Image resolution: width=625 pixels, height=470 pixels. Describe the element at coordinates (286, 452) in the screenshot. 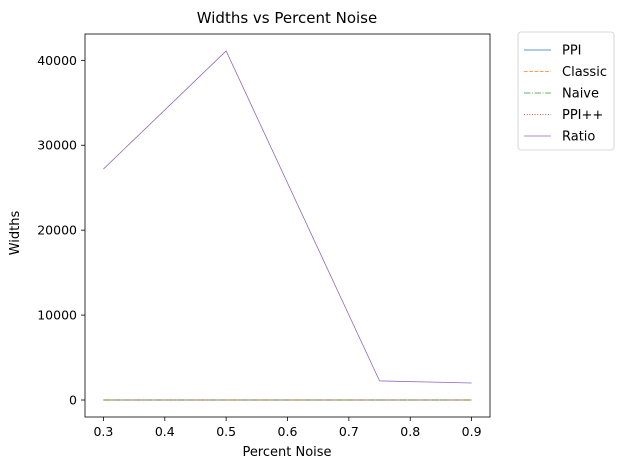

I see `x-axis-label: Percent Noise` at that location.